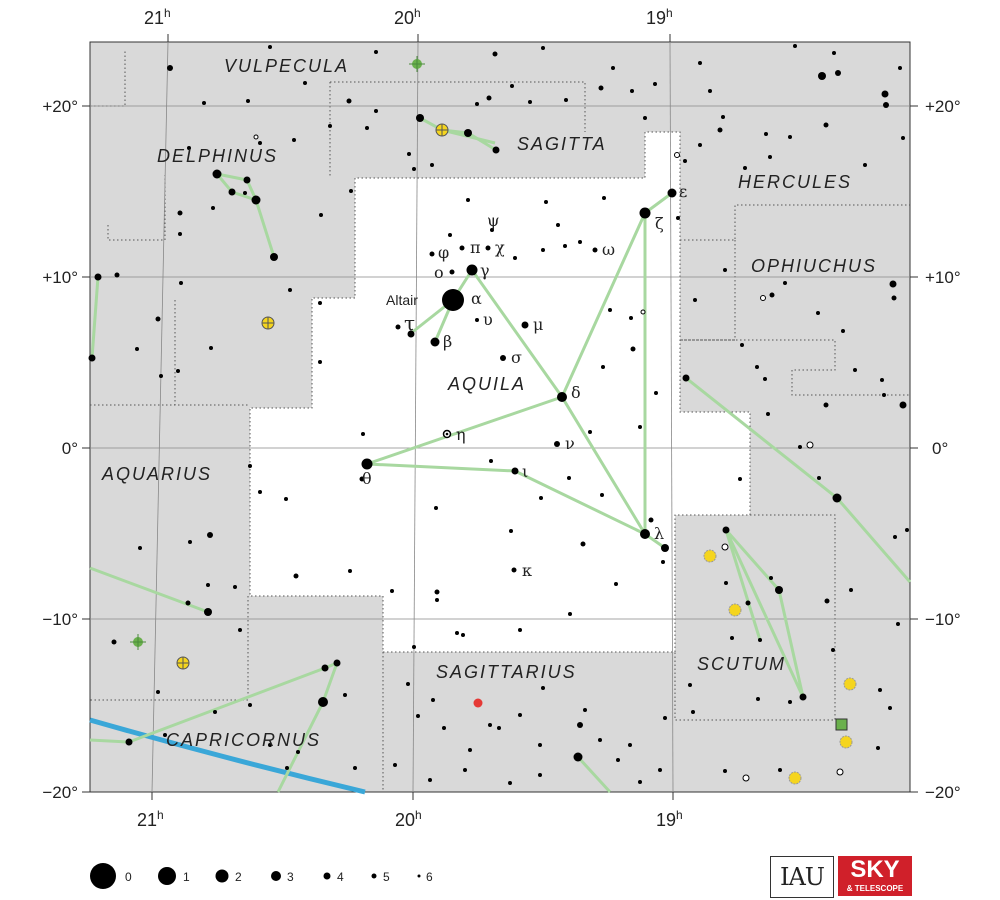 This screenshot has width=1000, height=900. I want to click on mag-5-dot, so click(374, 876).